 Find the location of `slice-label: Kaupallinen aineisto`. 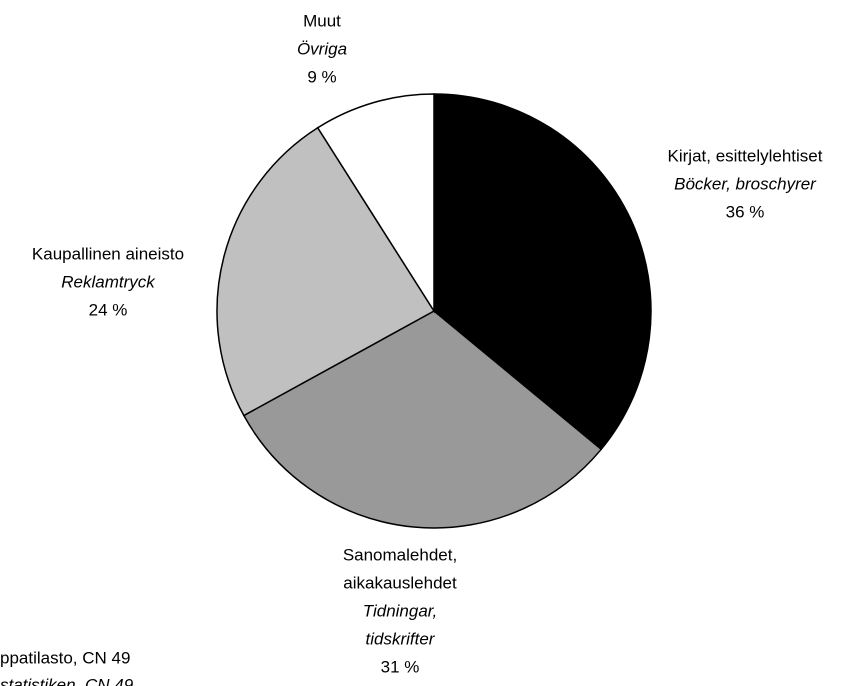

slice-label: Kaupallinen aineisto is located at coordinates (108, 253).